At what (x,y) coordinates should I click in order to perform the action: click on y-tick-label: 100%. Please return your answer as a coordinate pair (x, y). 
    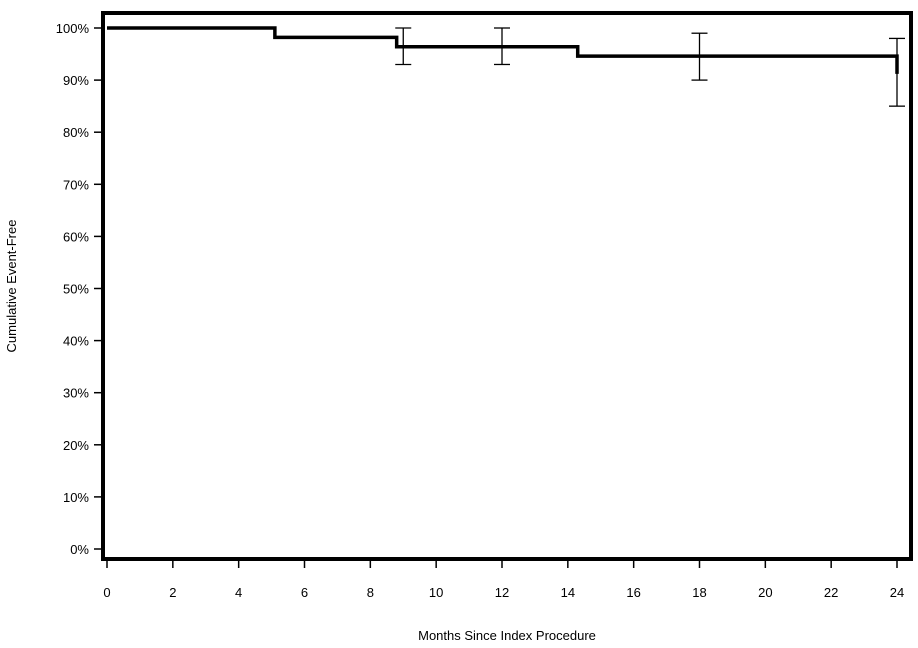
    Looking at the image, I should click on (73, 28).